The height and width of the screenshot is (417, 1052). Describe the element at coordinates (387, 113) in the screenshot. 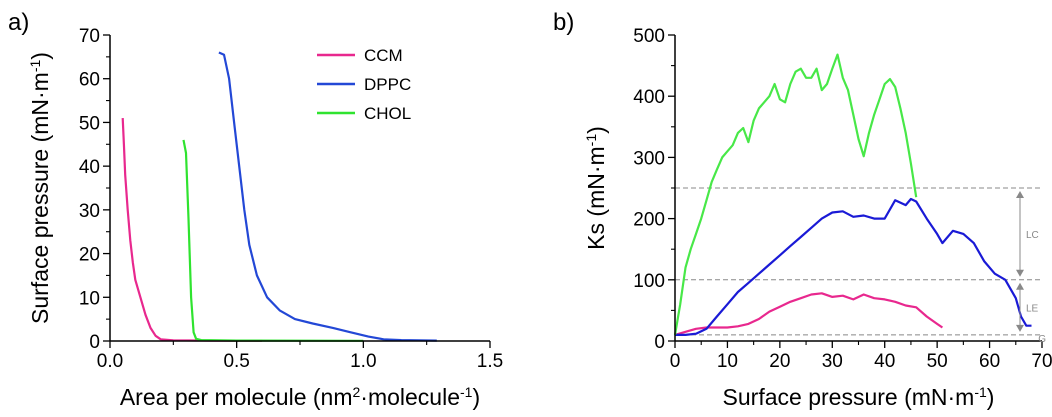

I see `legend-label-chol: CHOL` at that location.